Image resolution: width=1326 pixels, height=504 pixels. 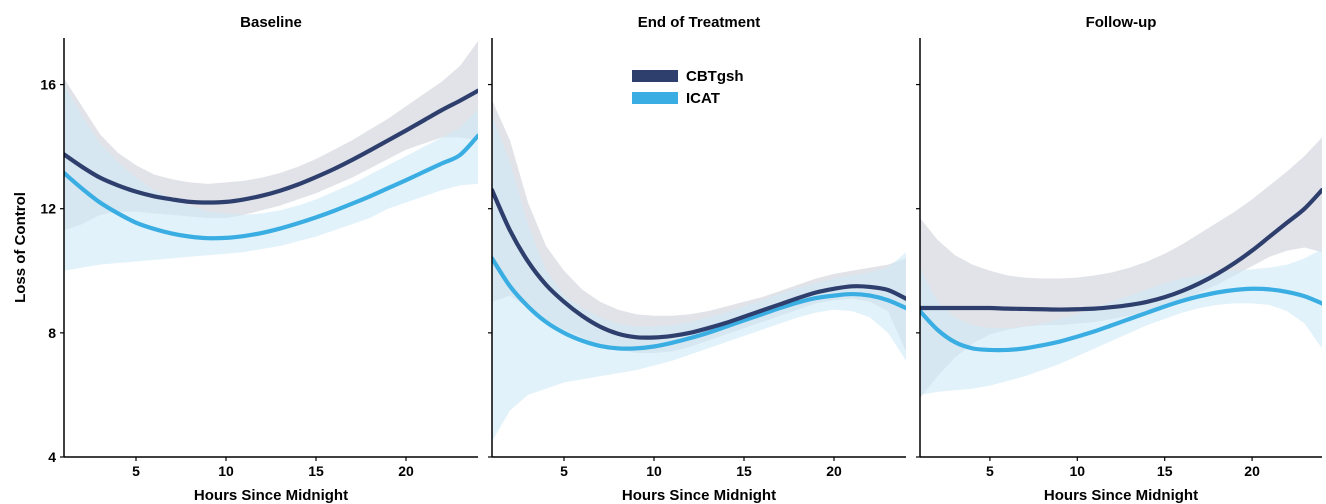 What do you see at coordinates (52, 333) in the screenshot?
I see `y-tick-label: 8` at bounding box center [52, 333].